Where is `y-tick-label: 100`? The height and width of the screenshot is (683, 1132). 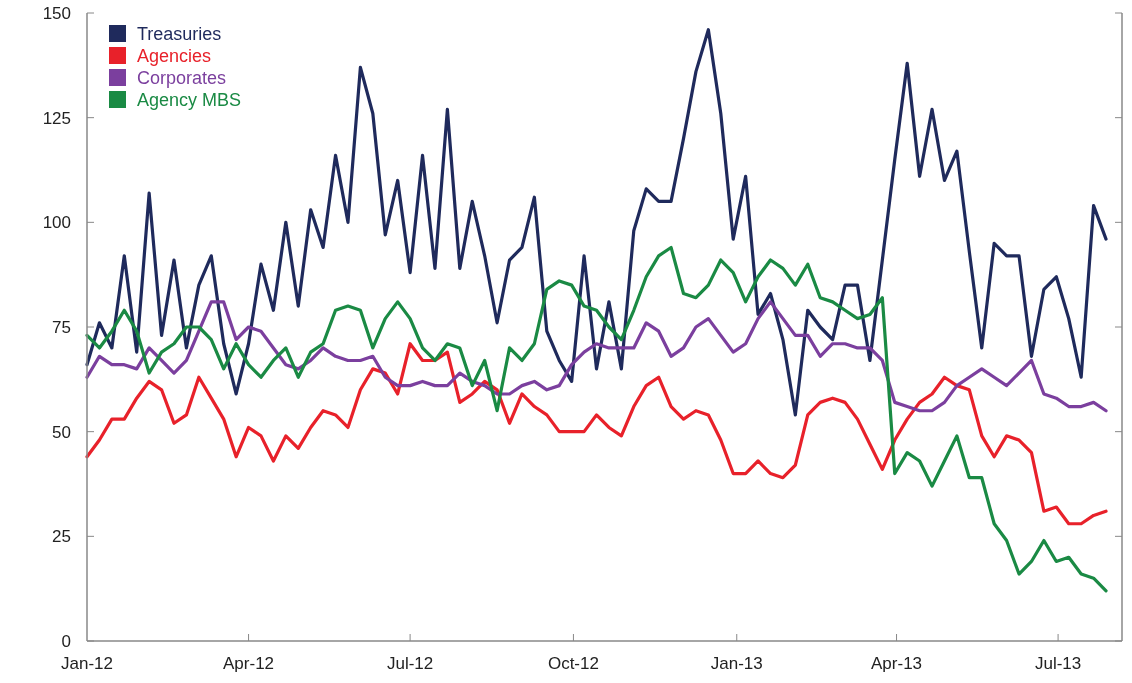
y-tick-label: 100 is located at coordinates (56, 223).